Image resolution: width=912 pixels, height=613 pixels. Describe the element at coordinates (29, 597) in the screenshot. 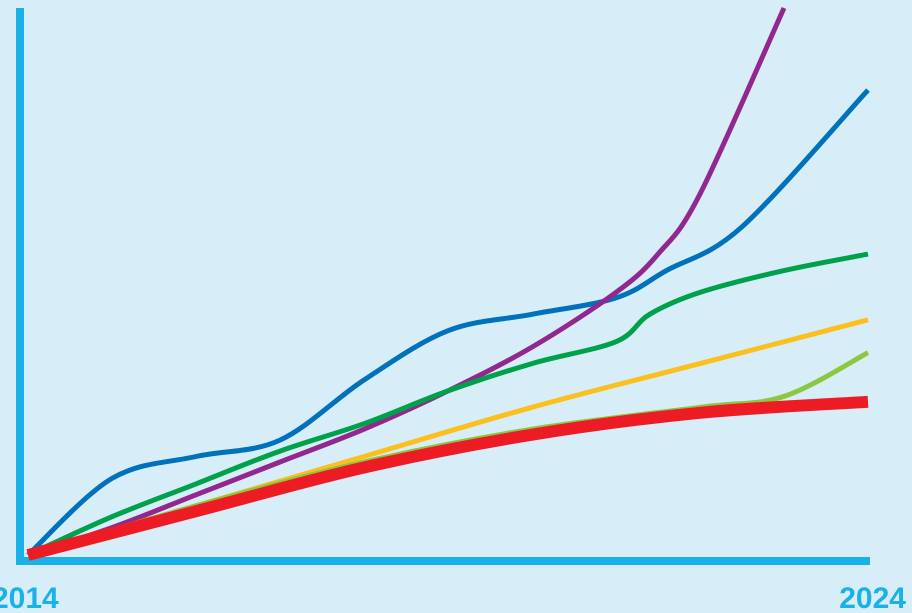

I see `x-tick-label-start: 2014` at that location.